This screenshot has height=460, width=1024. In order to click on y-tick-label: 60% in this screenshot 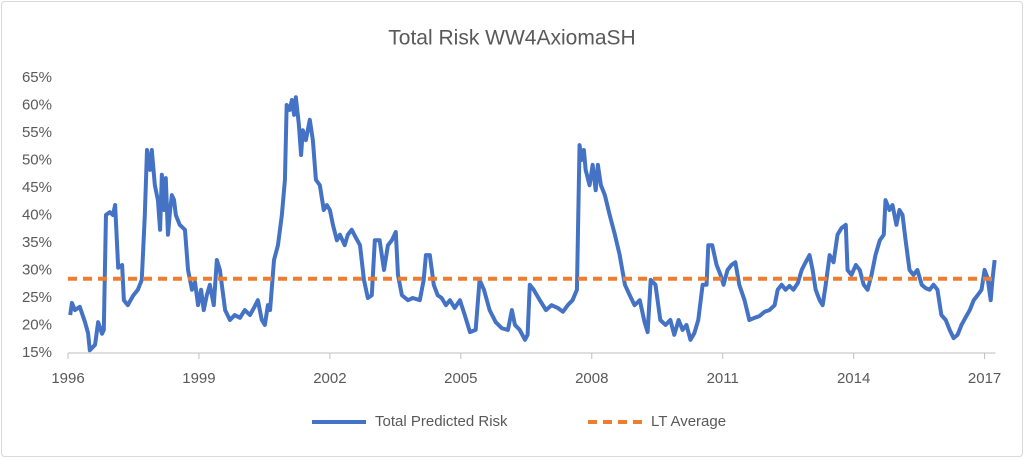, I will do `click(37, 104)`.